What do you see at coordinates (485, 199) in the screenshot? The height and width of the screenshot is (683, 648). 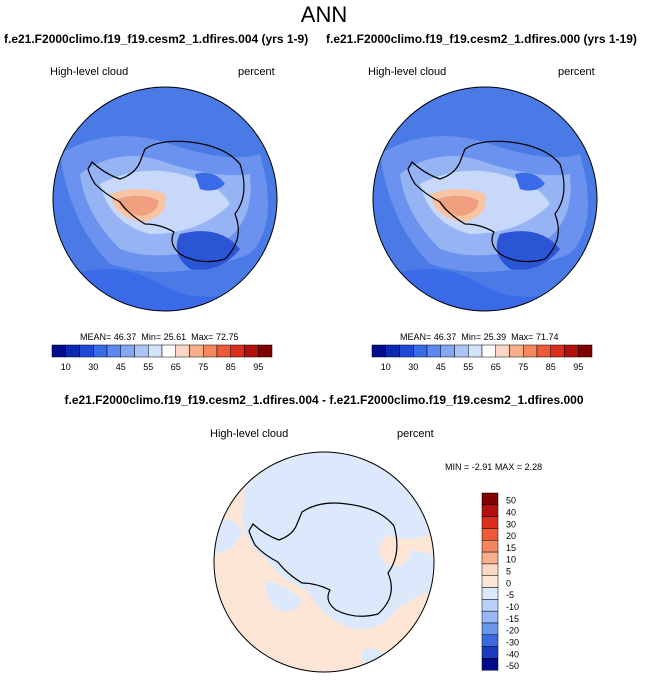 I see `panel-2-polar-map` at bounding box center [485, 199].